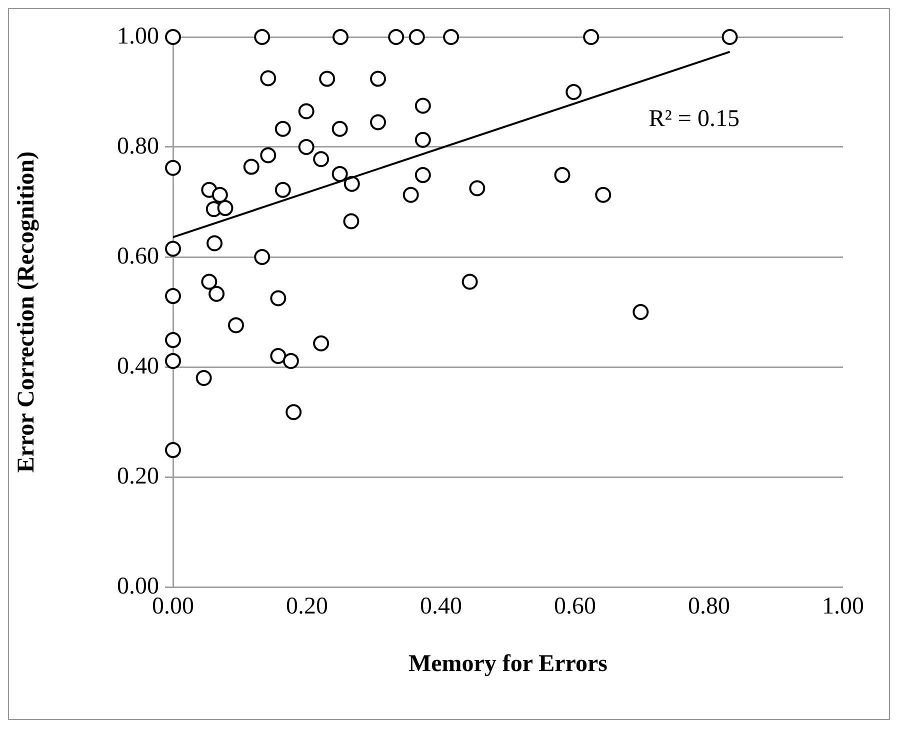  What do you see at coordinates (709, 607) in the screenshot?
I see `x-tick-label: 0.80` at bounding box center [709, 607].